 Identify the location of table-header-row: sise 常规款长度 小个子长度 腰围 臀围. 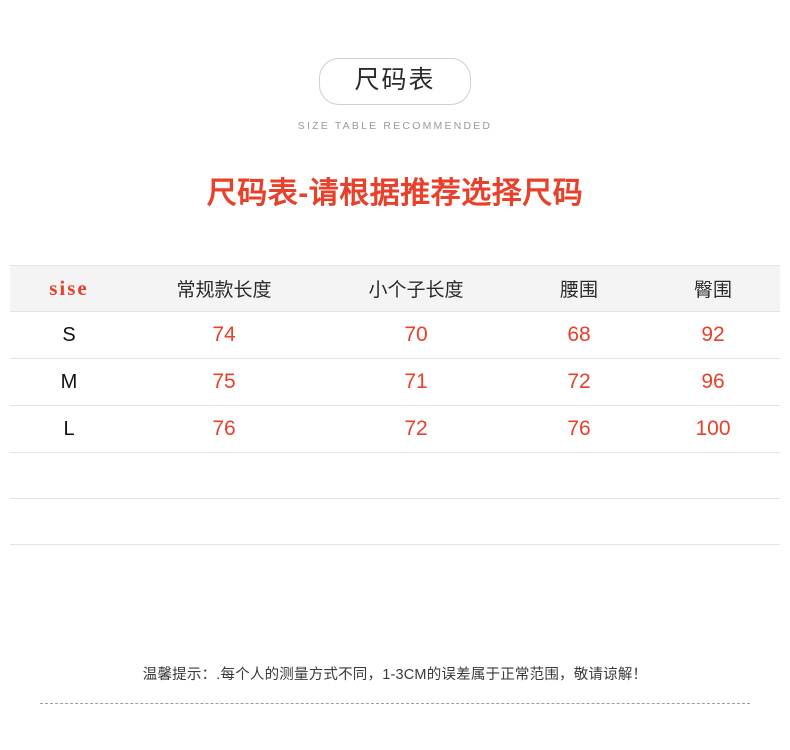
(395, 288).